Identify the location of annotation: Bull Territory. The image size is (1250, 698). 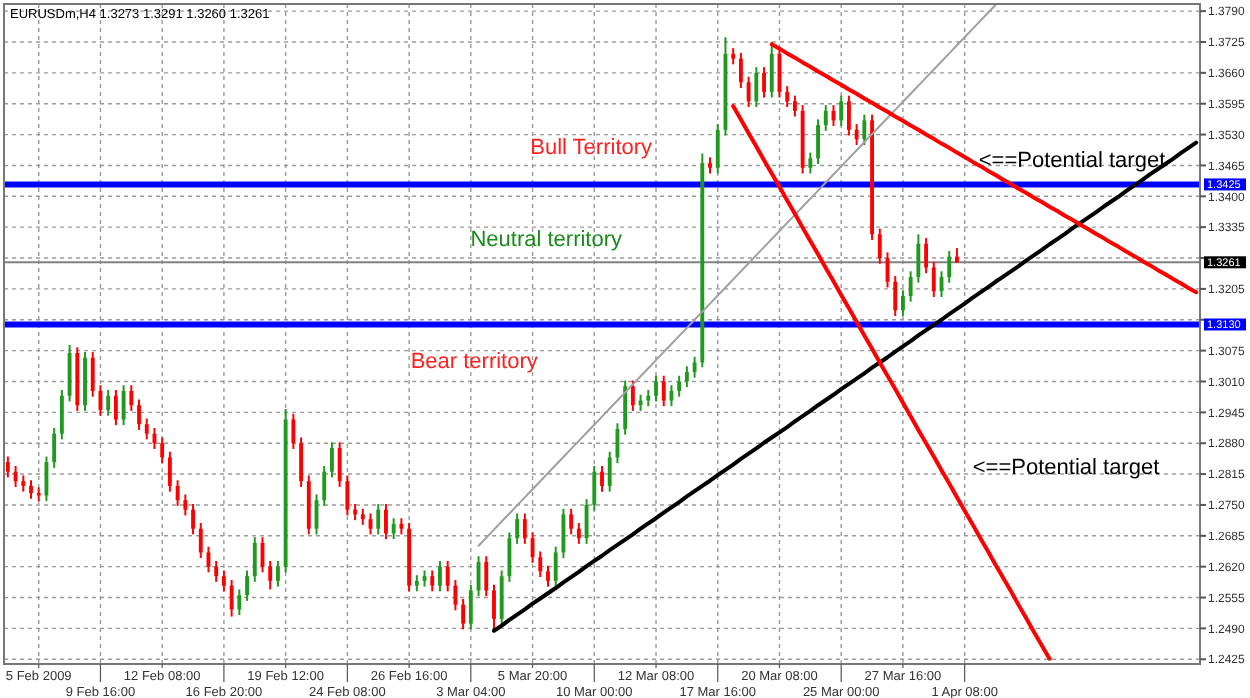
(592, 147).